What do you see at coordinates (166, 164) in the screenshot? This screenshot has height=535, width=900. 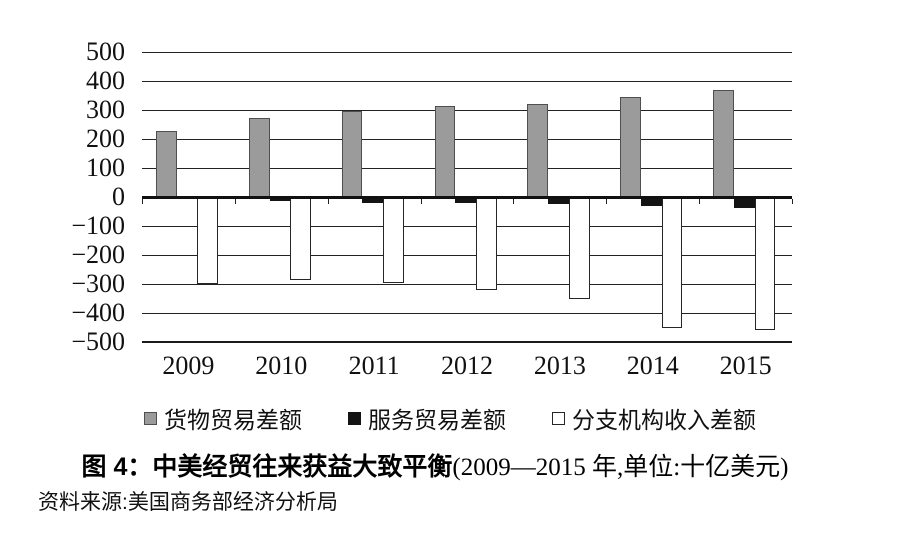 I see `bar-goods-trade-balance-2009` at bounding box center [166, 164].